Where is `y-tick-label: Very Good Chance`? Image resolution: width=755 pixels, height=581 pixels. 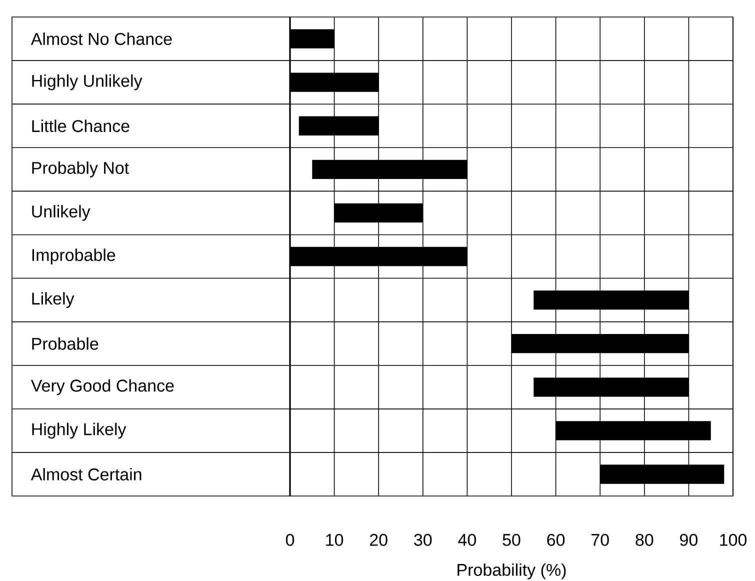 y-tick-label: Very Good Chance is located at coordinates (102, 387).